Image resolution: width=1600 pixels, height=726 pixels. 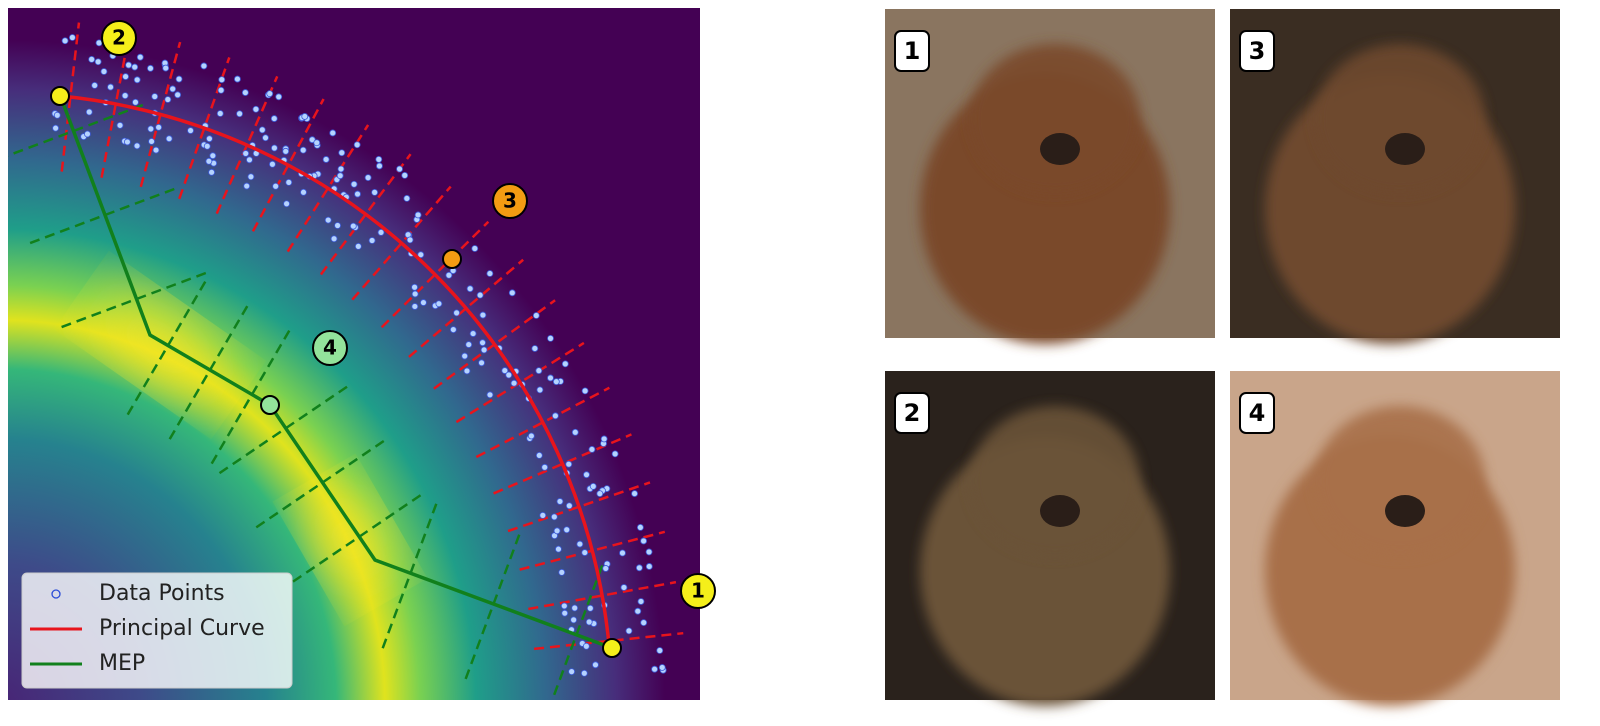 I want to click on image-label: 1, so click(x=912, y=51).